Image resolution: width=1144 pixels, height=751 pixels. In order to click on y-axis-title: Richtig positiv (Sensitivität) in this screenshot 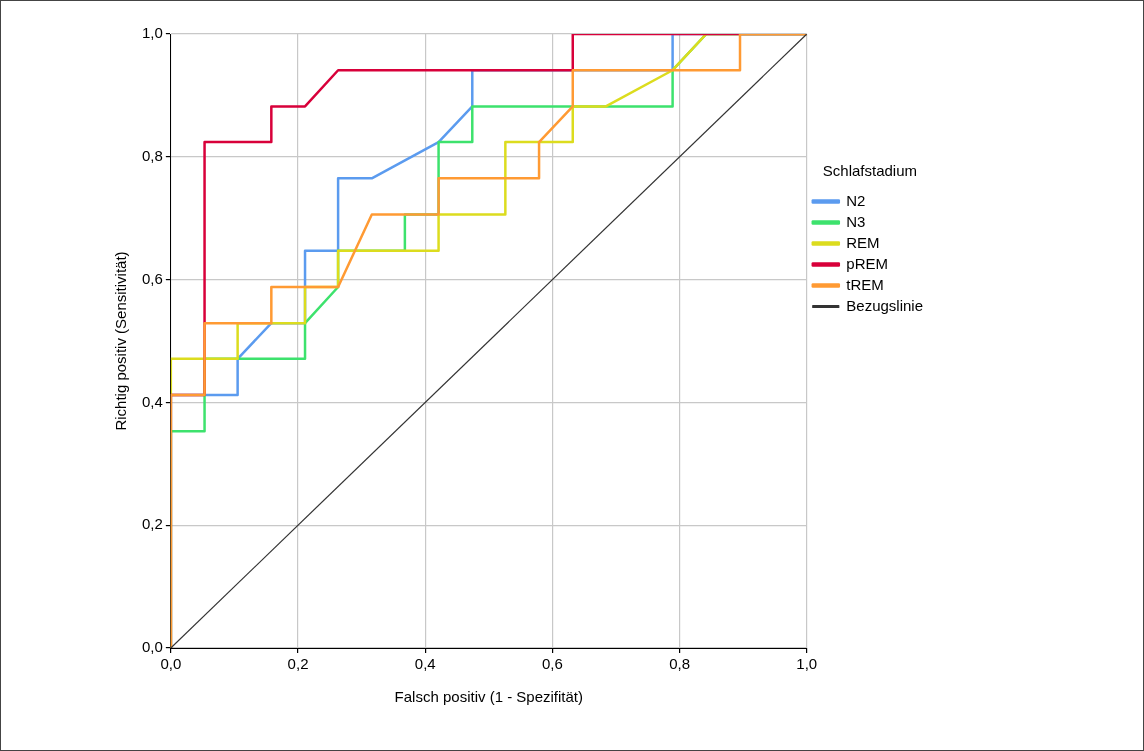, I will do `click(121, 341)`.